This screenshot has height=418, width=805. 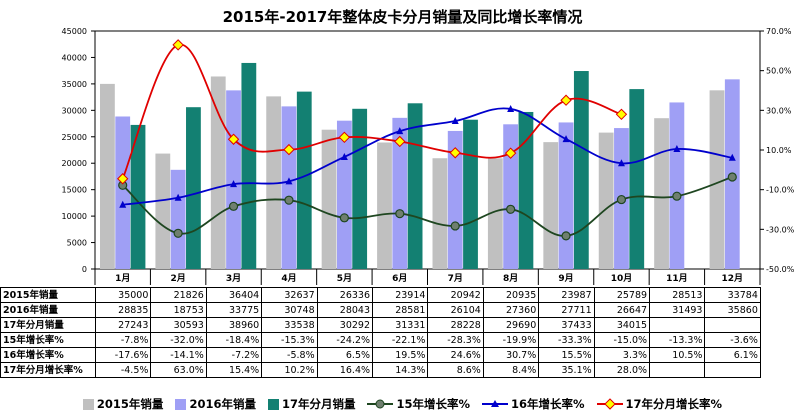 I want to click on table-cell: 31331, so click(x=400, y=325).